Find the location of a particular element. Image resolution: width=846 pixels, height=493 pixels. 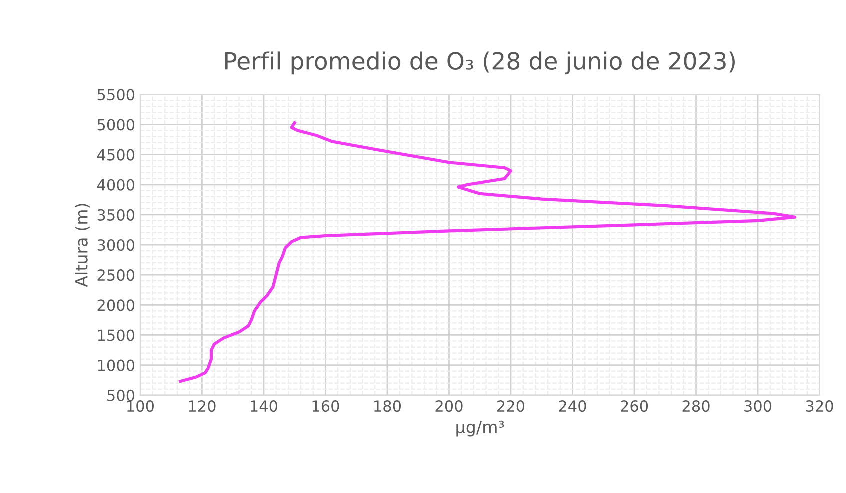

x-tick-label: 120 is located at coordinates (202, 406).